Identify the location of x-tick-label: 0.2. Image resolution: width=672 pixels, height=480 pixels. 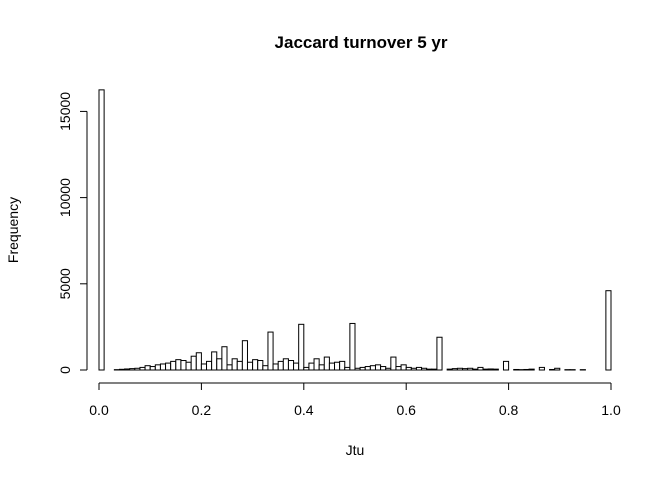
(202, 410).